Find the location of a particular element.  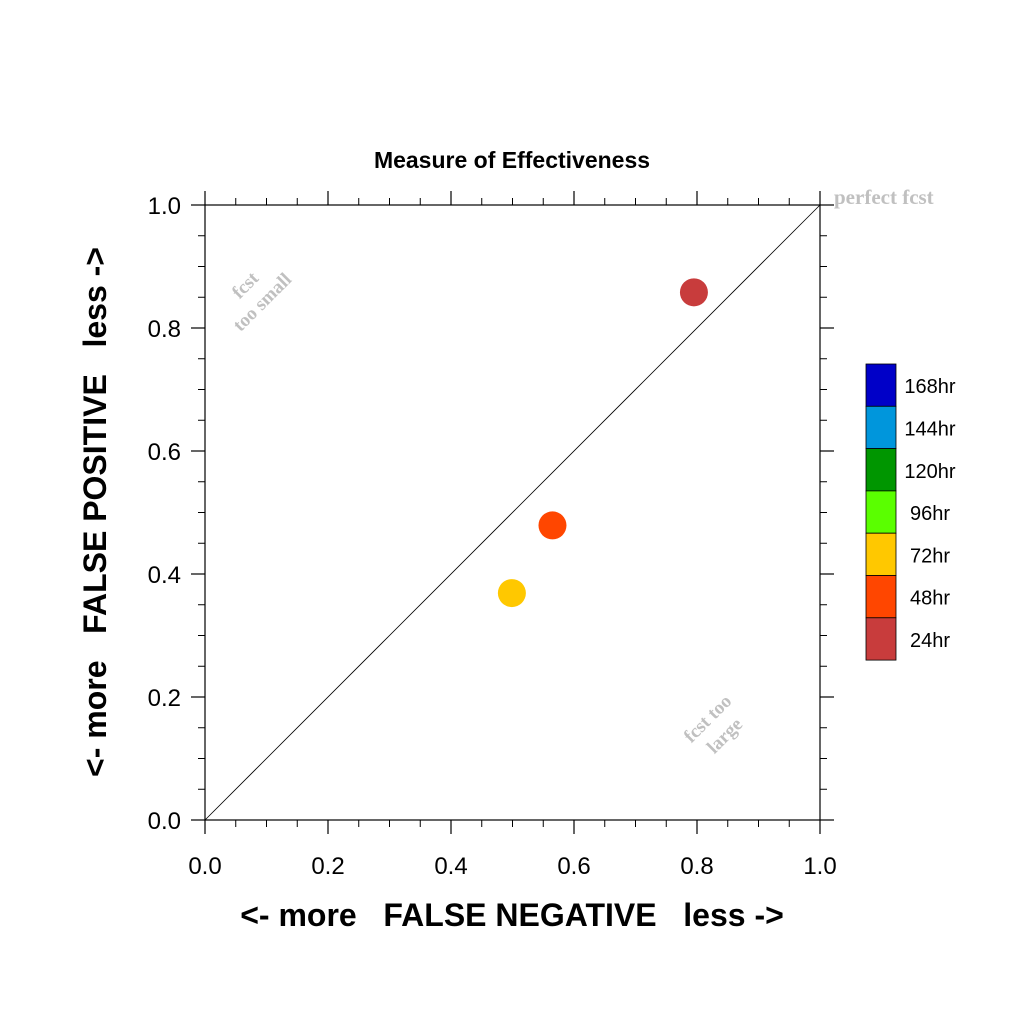

x-tick-labels: 0.0 0.2 0.4 0.6 0.8 1.0 is located at coordinates (512, 866).